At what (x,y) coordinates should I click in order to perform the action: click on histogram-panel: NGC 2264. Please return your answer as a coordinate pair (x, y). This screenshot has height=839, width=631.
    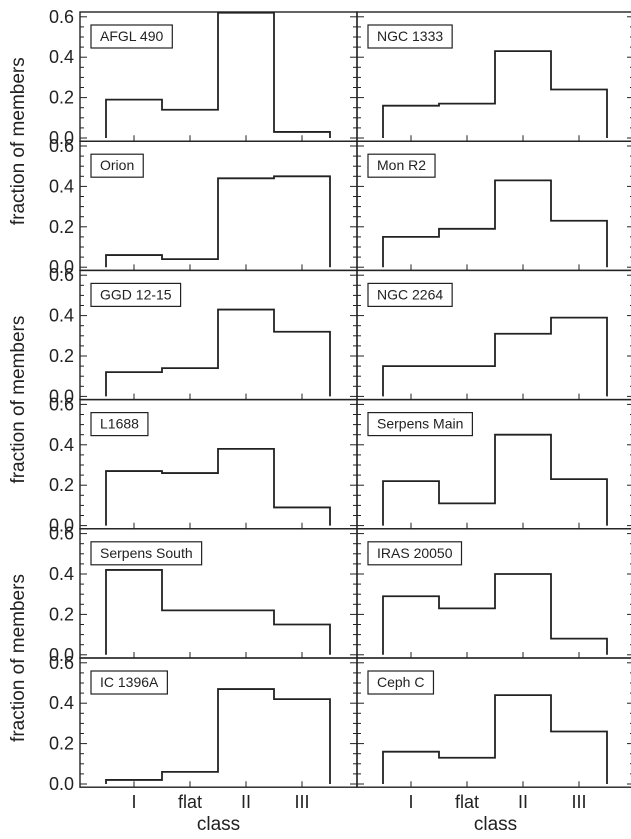
    Looking at the image, I should click on (493, 335).